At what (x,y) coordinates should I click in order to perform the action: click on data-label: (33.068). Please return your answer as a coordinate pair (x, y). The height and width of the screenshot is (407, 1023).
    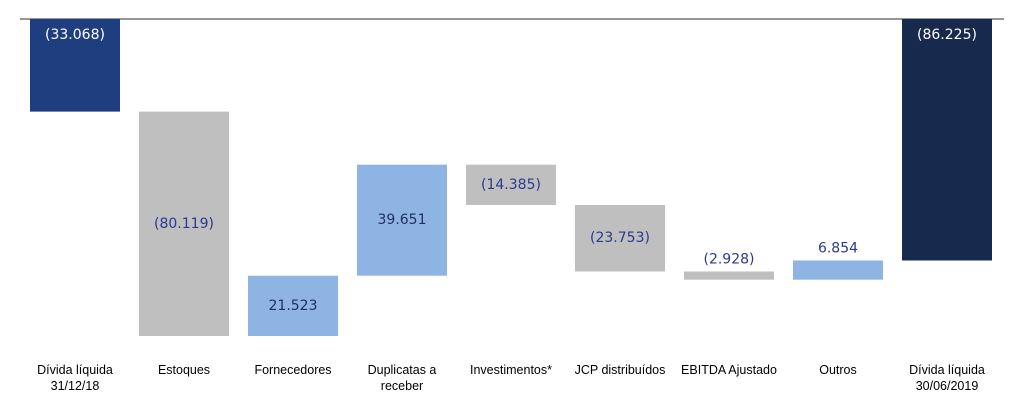
    Looking at the image, I should click on (75, 35).